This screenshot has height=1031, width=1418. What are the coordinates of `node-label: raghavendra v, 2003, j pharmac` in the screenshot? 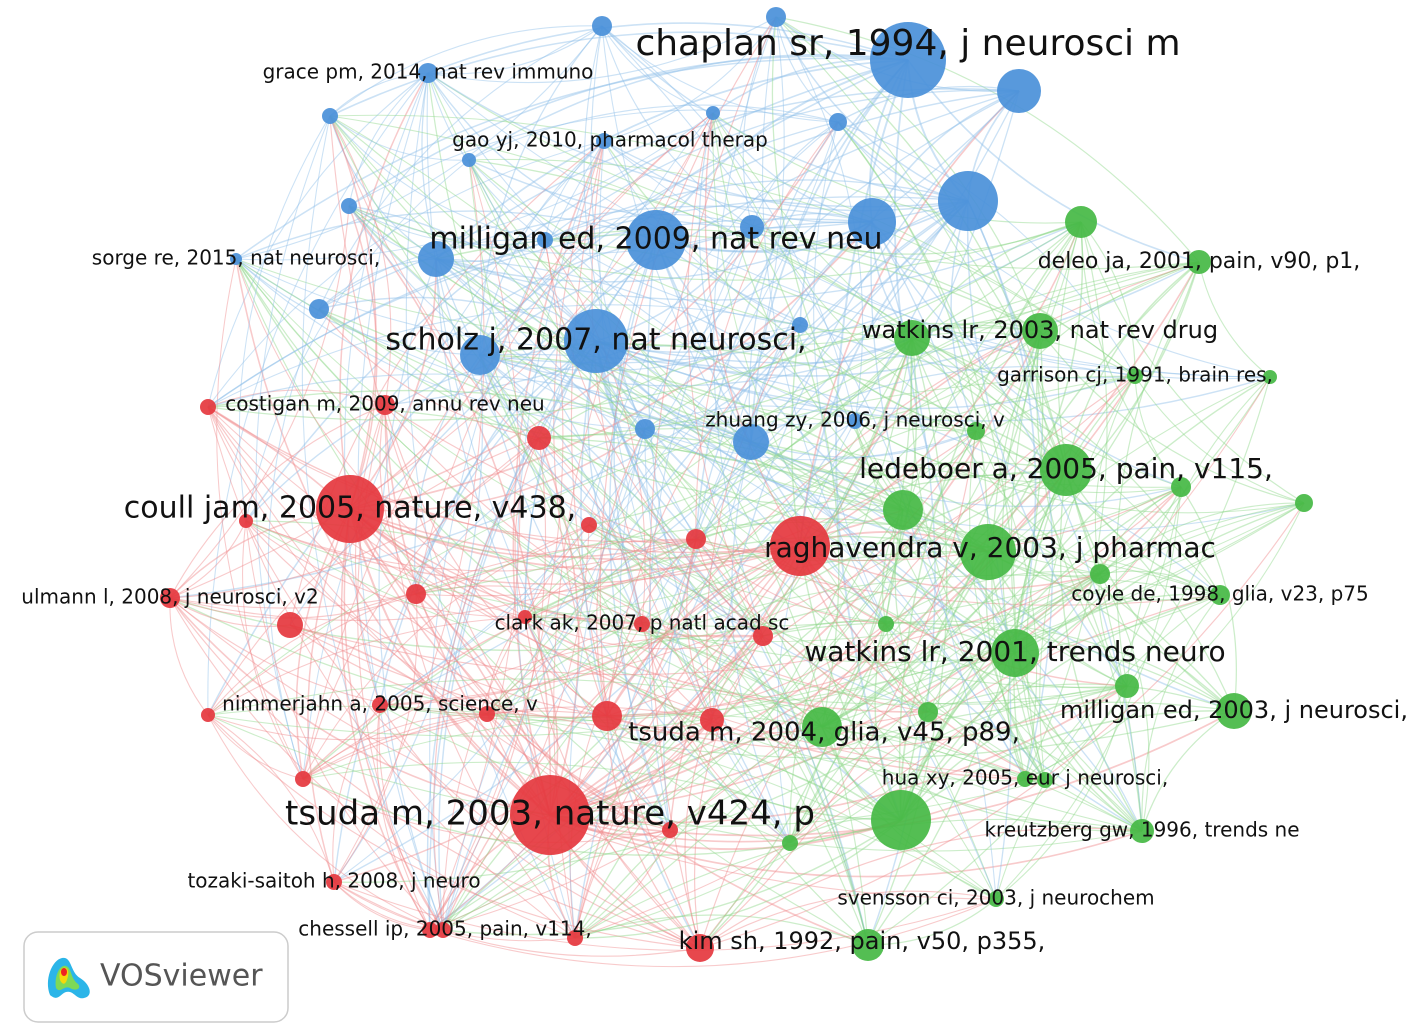 It's located at (990, 547).